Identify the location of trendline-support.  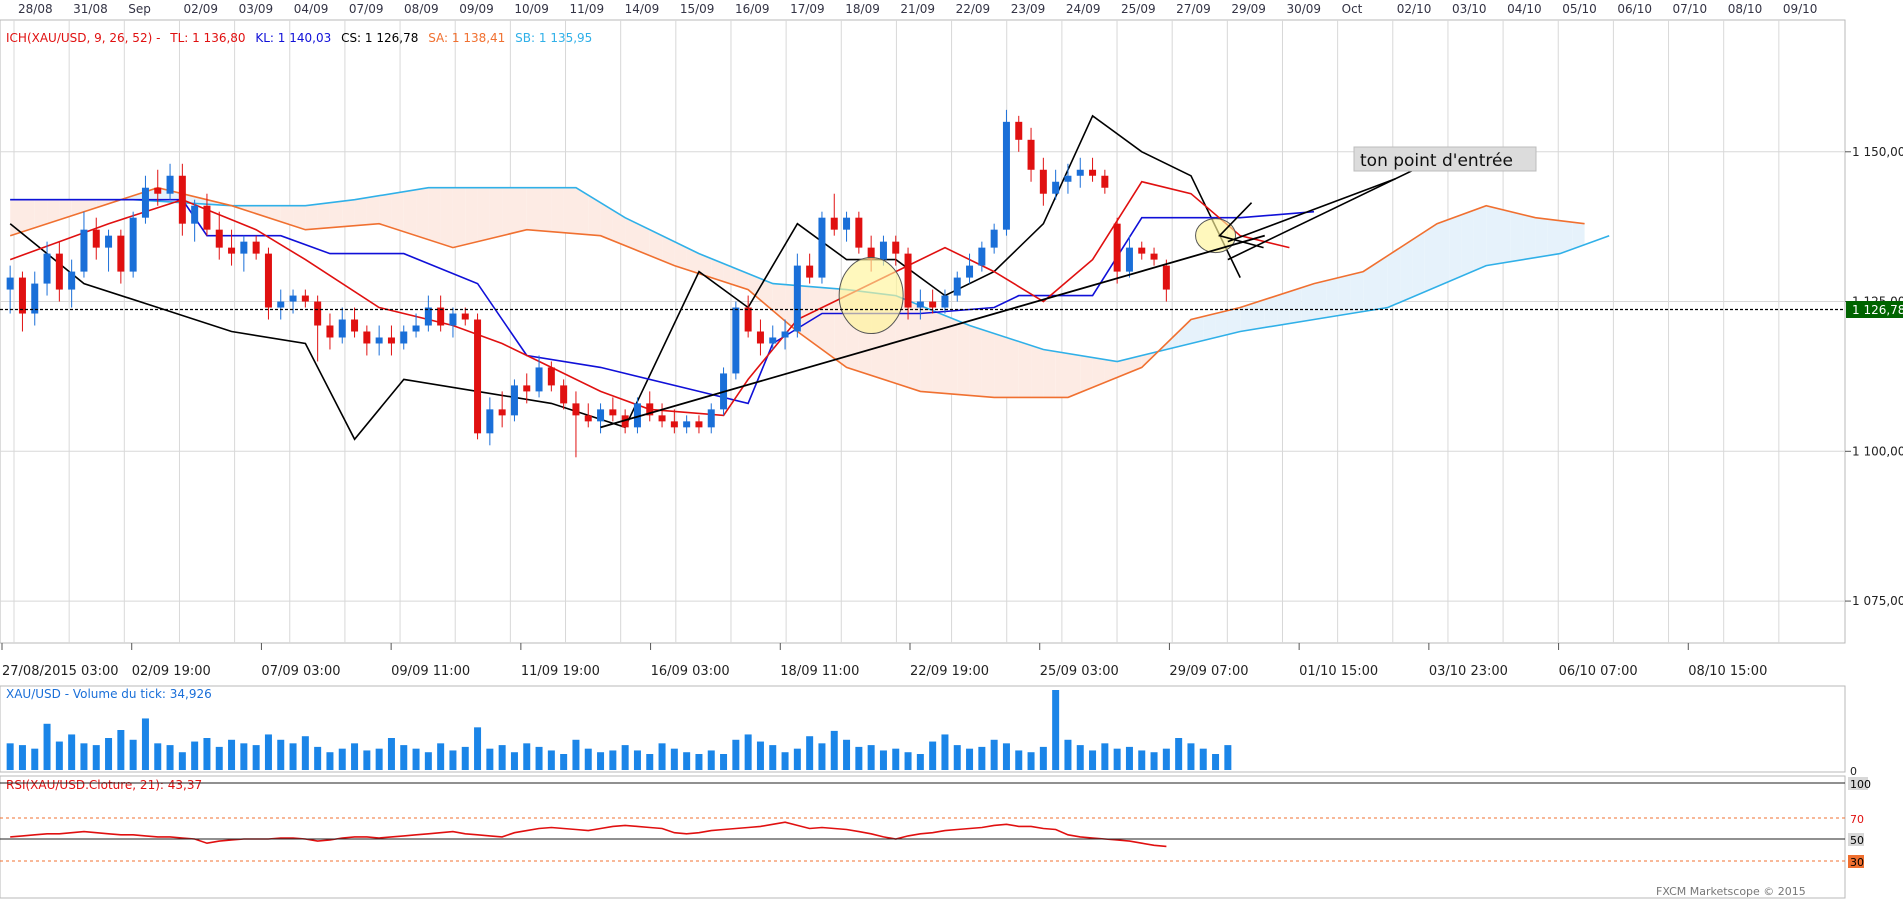
(932, 331).